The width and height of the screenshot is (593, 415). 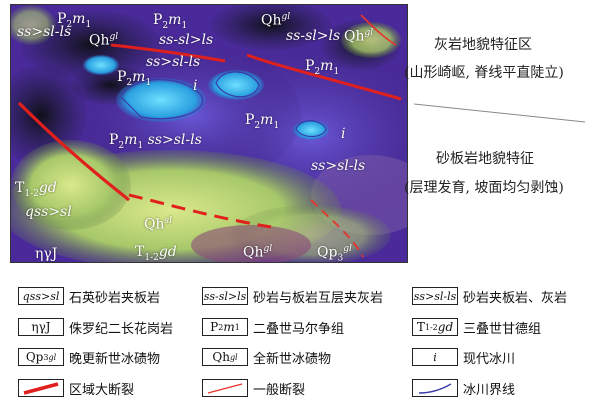 What do you see at coordinates (276, 20) in the screenshot?
I see `label-qhgl-b: Qhgl` at bounding box center [276, 20].